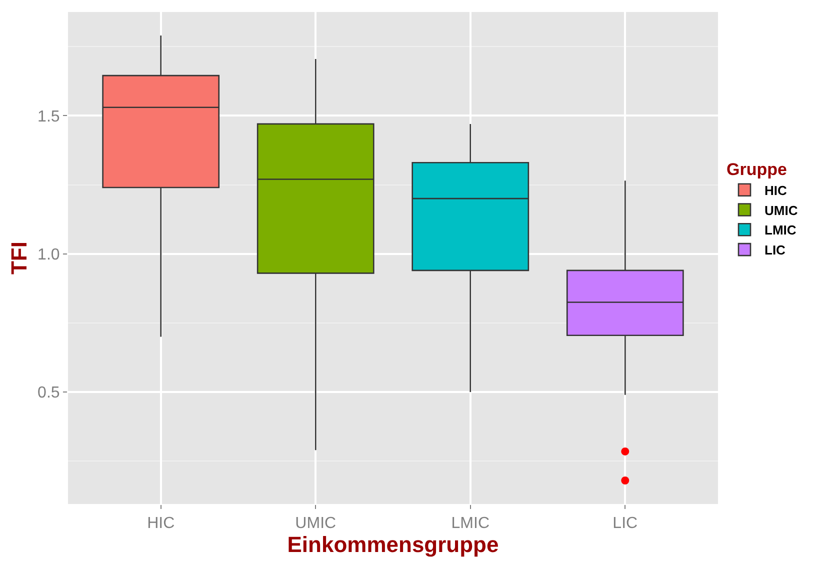 The width and height of the screenshot is (816, 562). I want to click on legend-label: HIC, so click(776, 190).